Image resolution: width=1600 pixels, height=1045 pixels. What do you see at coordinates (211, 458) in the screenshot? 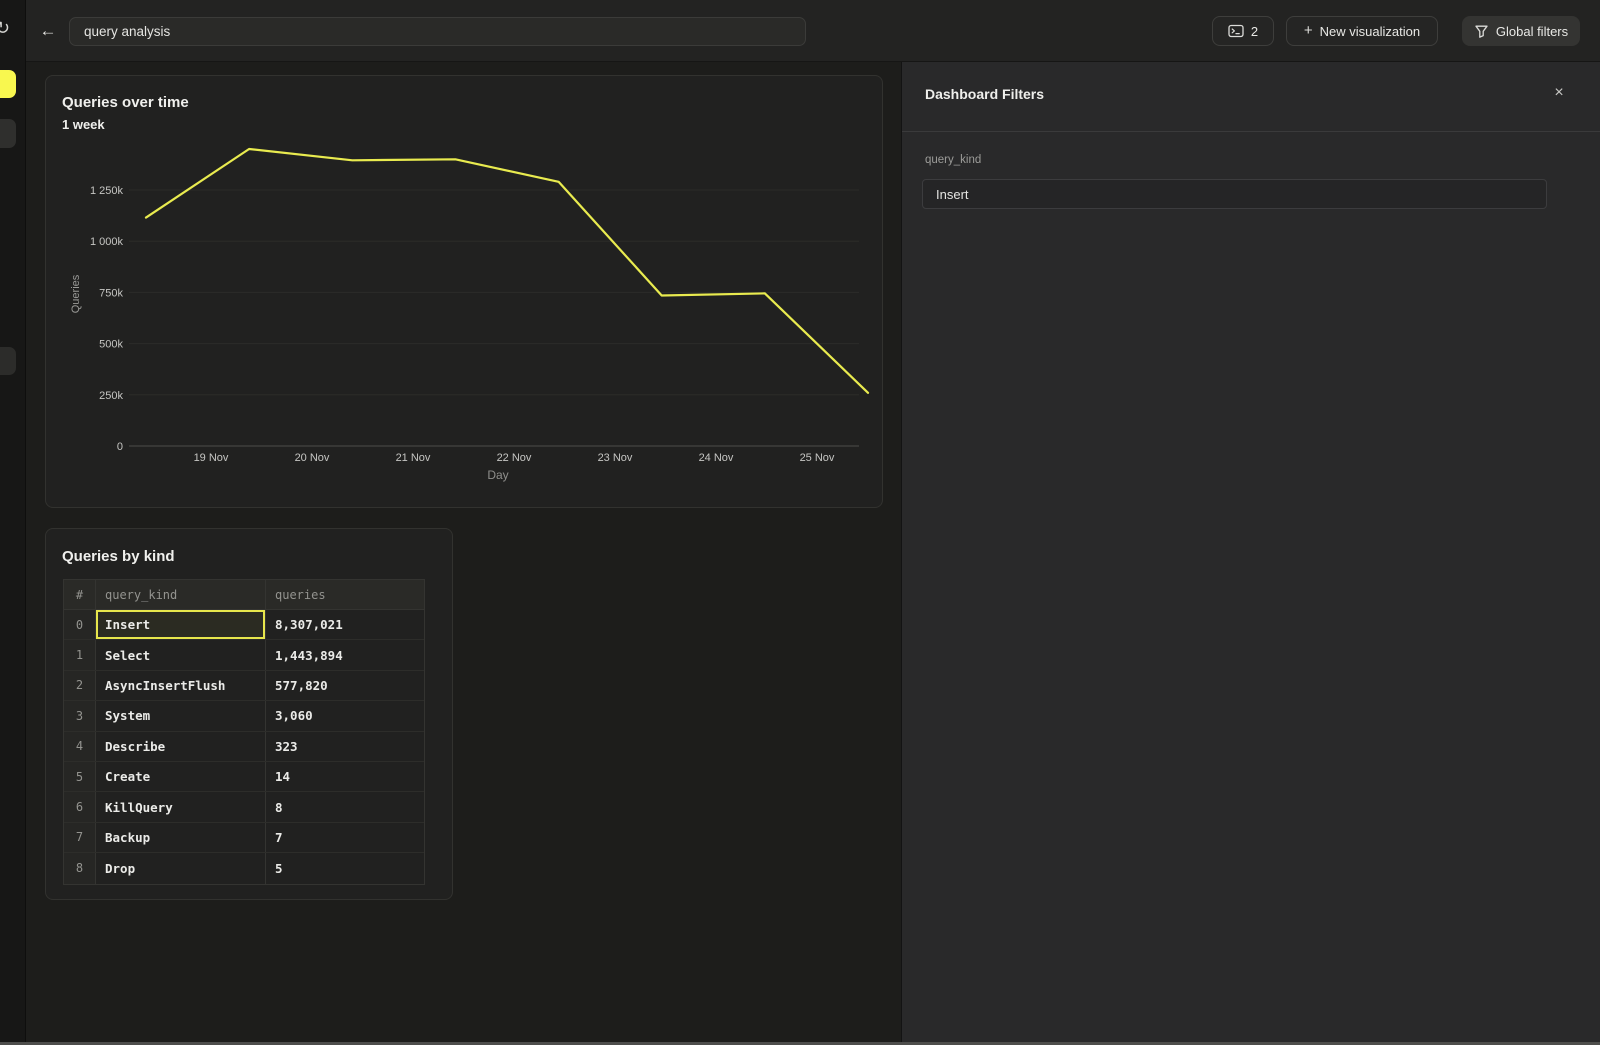
I see `x-tick-label: 19 Nov` at bounding box center [211, 458].